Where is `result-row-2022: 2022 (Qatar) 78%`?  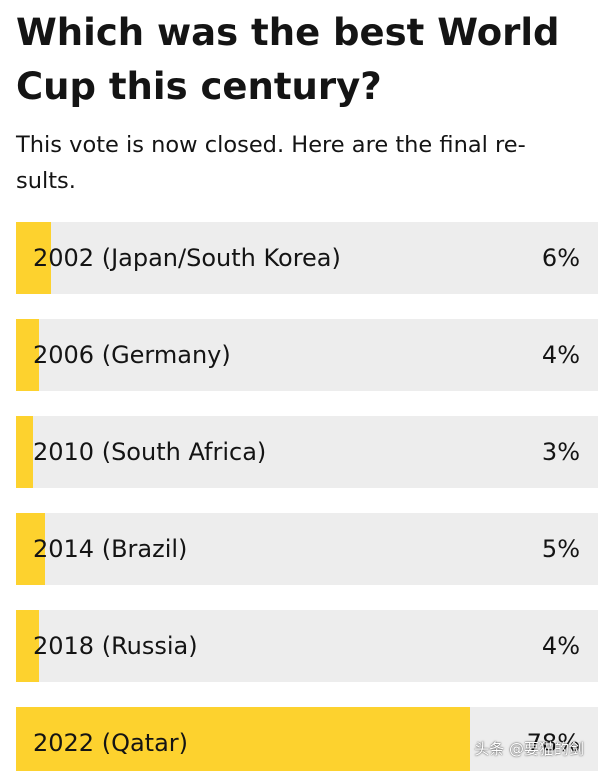 result-row-2022: 2022 (Qatar) 78% is located at coordinates (307, 739).